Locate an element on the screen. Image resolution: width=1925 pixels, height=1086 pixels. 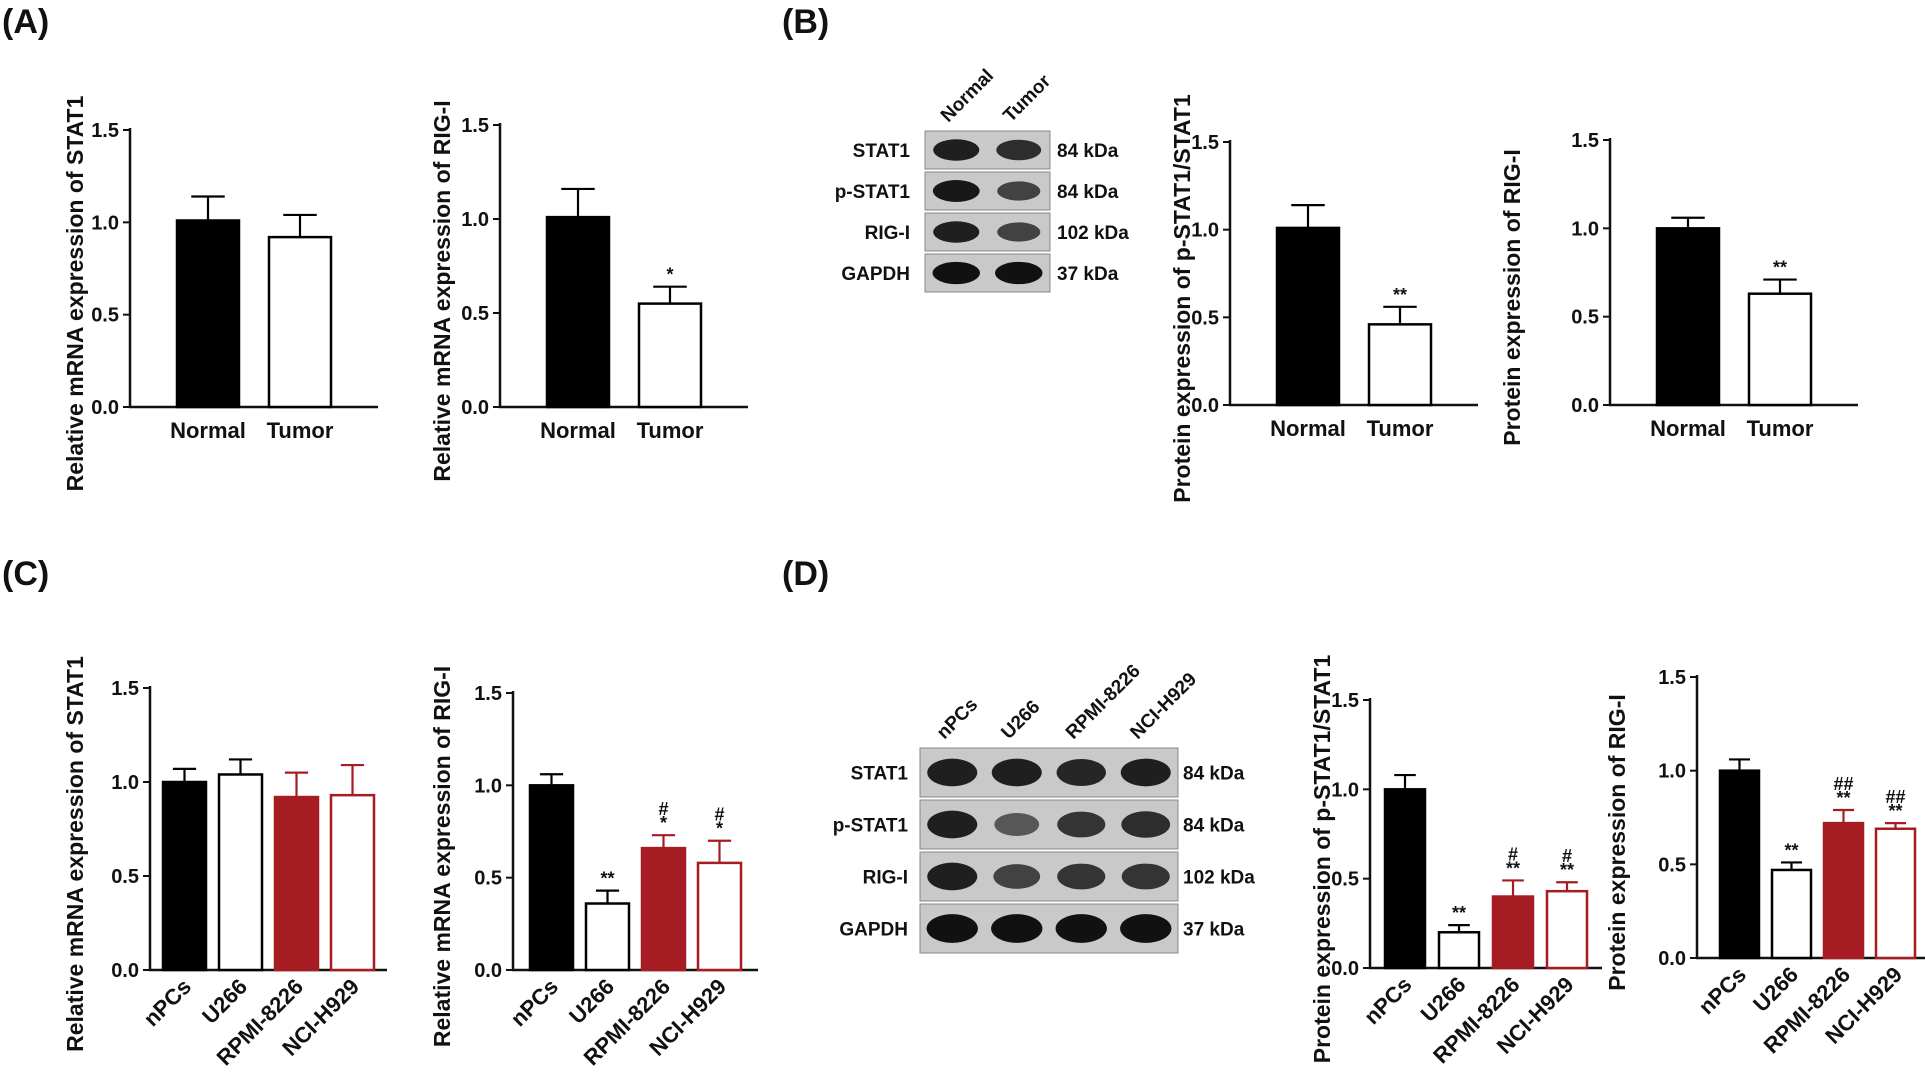
panel-label-a: (A) is located at coordinates (25, 22).